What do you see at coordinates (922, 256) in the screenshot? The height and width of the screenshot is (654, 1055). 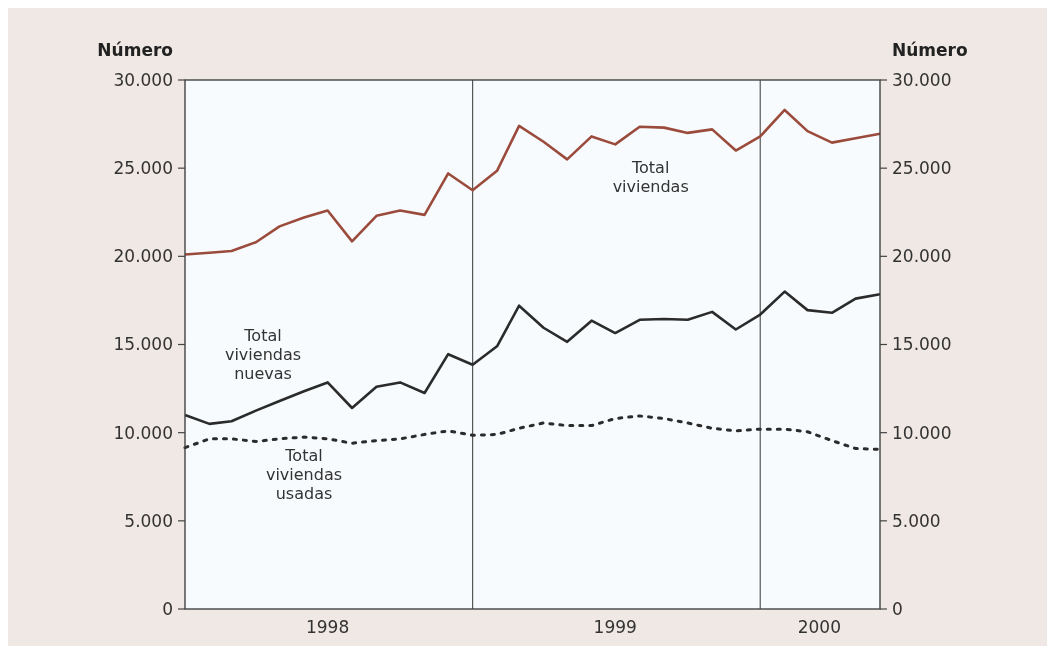 I see `y2-tick-label: 20.000` at bounding box center [922, 256].